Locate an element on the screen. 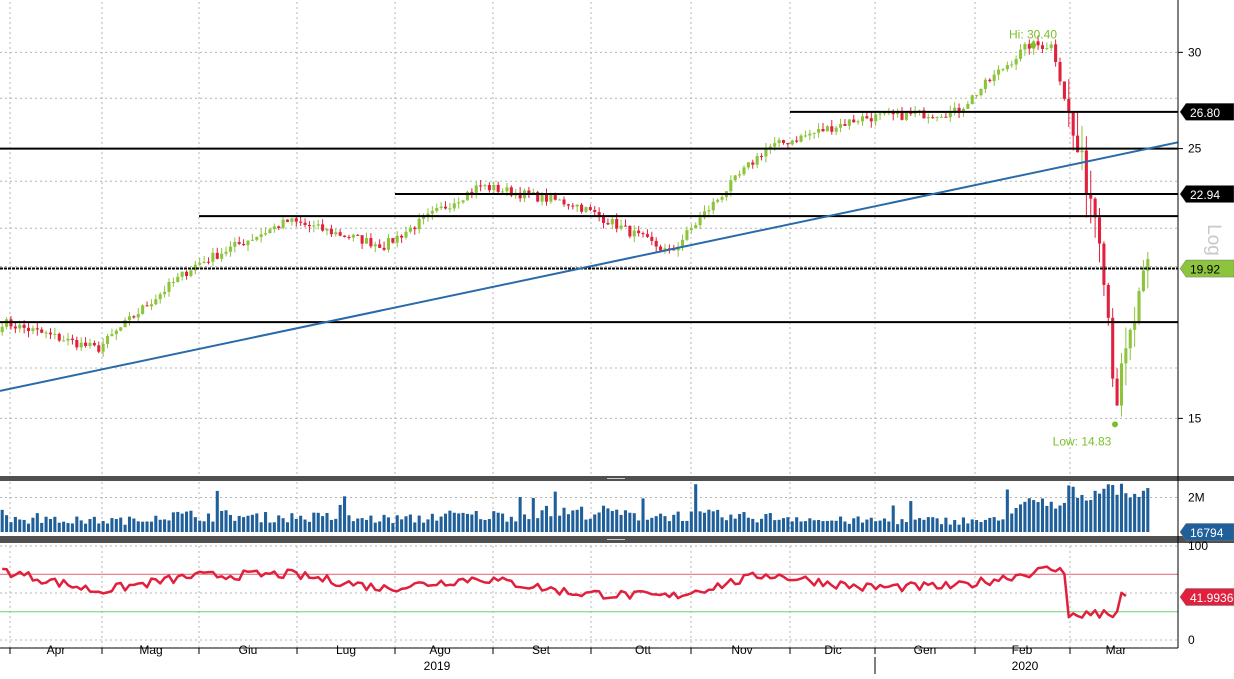  low-marker is located at coordinates (1115, 424).